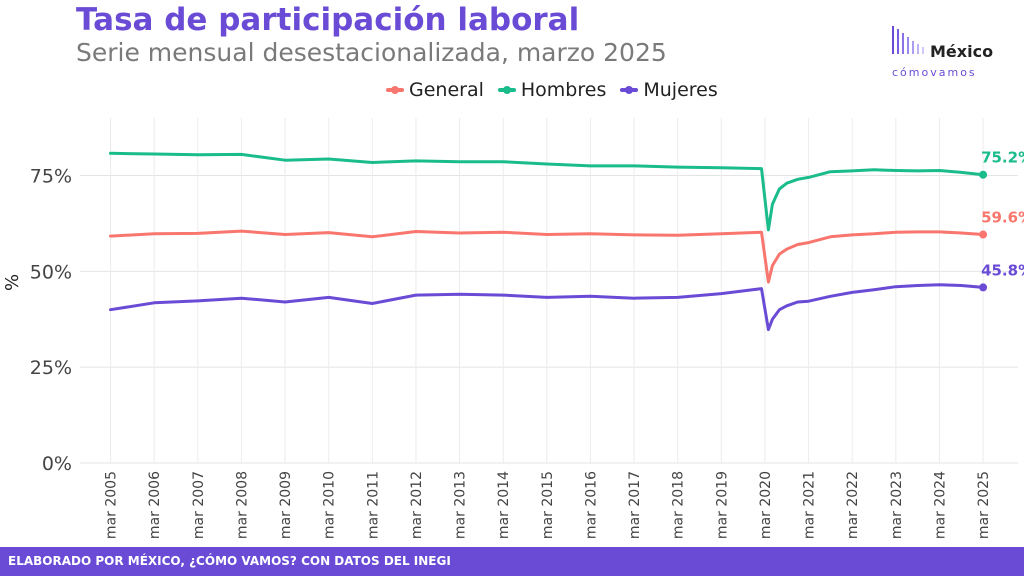 Image resolution: width=1024 pixels, height=576 pixels. Describe the element at coordinates (547, 307) in the screenshot. I see `series-line-mujeres` at that location.